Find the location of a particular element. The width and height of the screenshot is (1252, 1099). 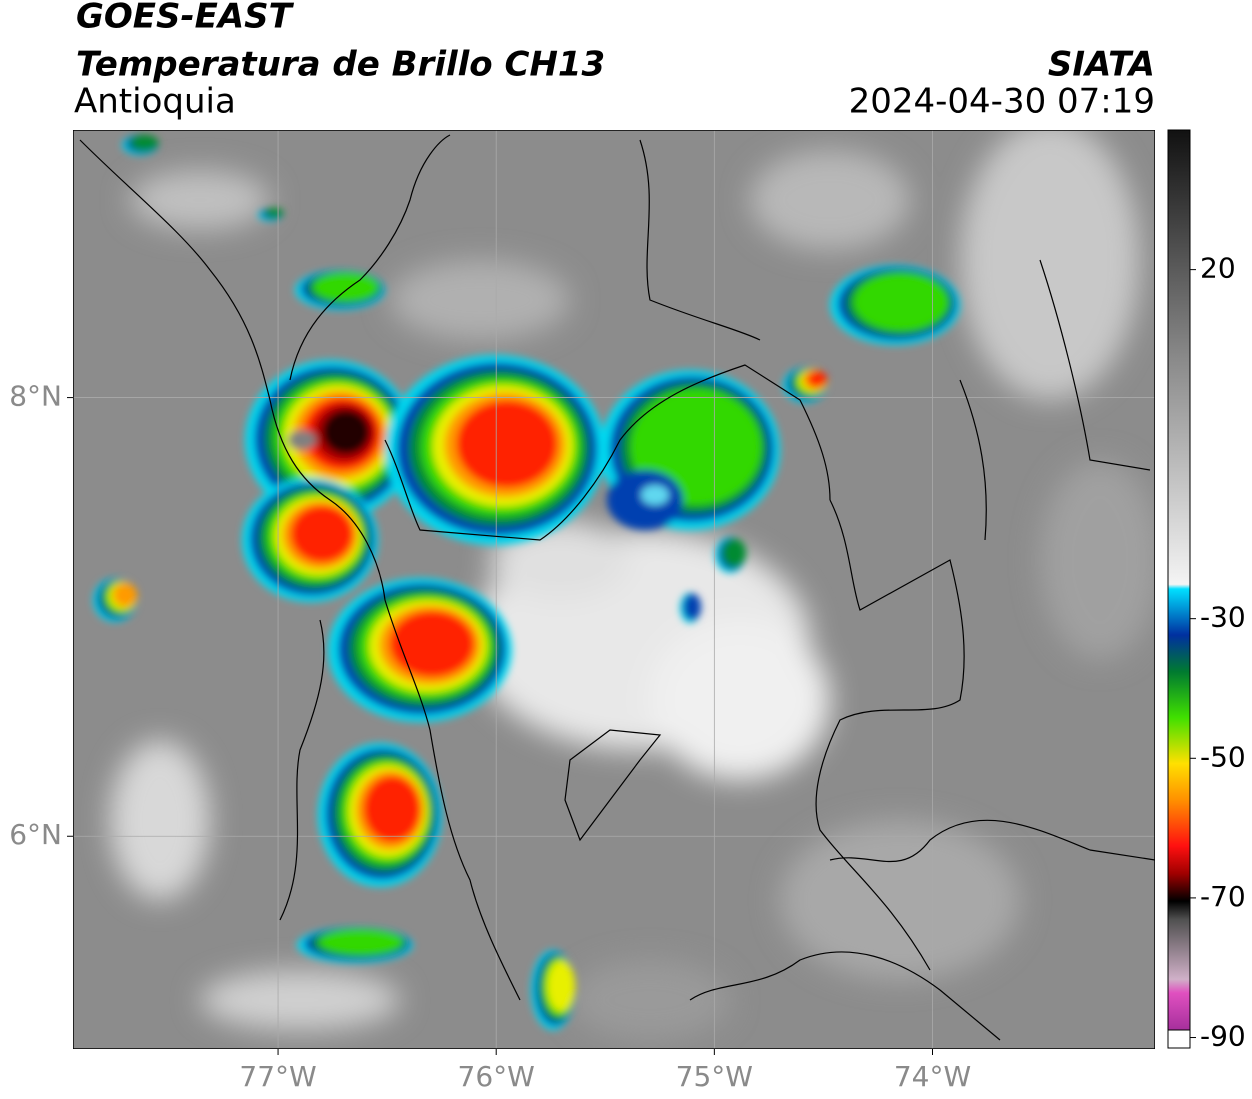

x-tick-label: 75°W is located at coordinates (714, 1076).